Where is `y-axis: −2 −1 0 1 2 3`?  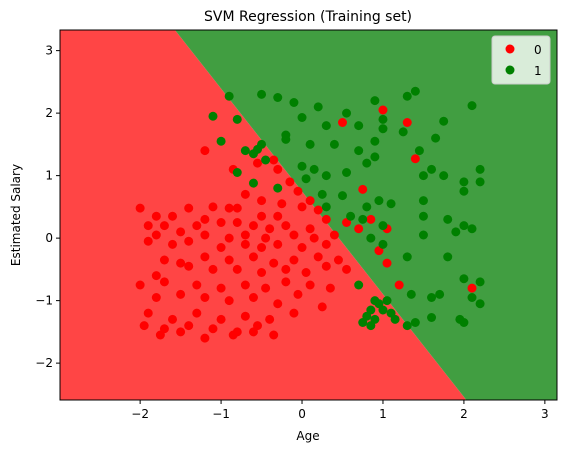 y-axis: −2 −1 0 1 2 3 is located at coordinates (47, 207).